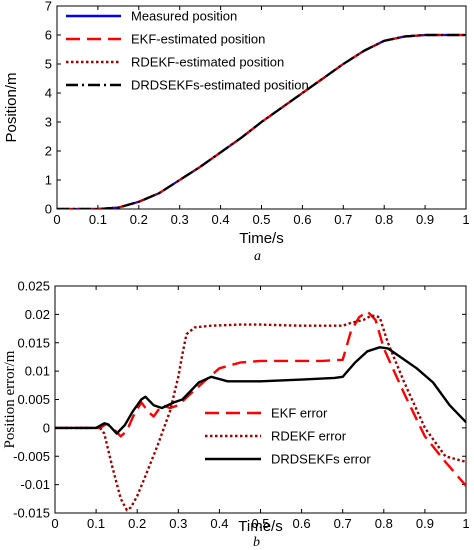 The width and height of the screenshot is (474, 550). Describe the element at coordinates (10, 399) in the screenshot. I see `y-axis-label: Position error/m` at that location.